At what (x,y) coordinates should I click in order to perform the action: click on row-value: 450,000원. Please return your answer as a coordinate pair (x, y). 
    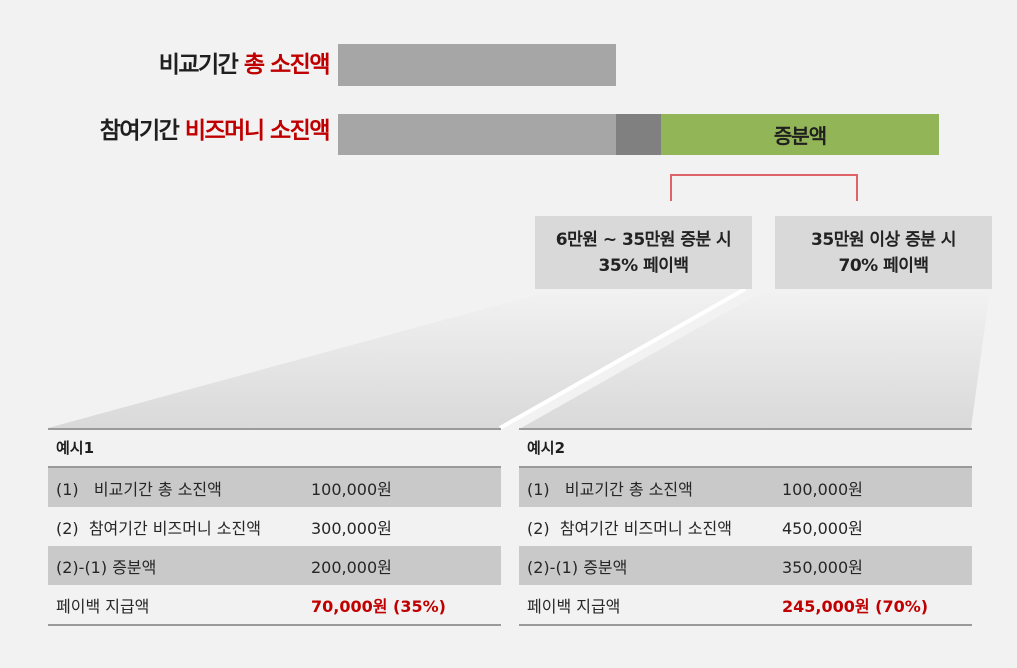
    Looking at the image, I should click on (822, 528).